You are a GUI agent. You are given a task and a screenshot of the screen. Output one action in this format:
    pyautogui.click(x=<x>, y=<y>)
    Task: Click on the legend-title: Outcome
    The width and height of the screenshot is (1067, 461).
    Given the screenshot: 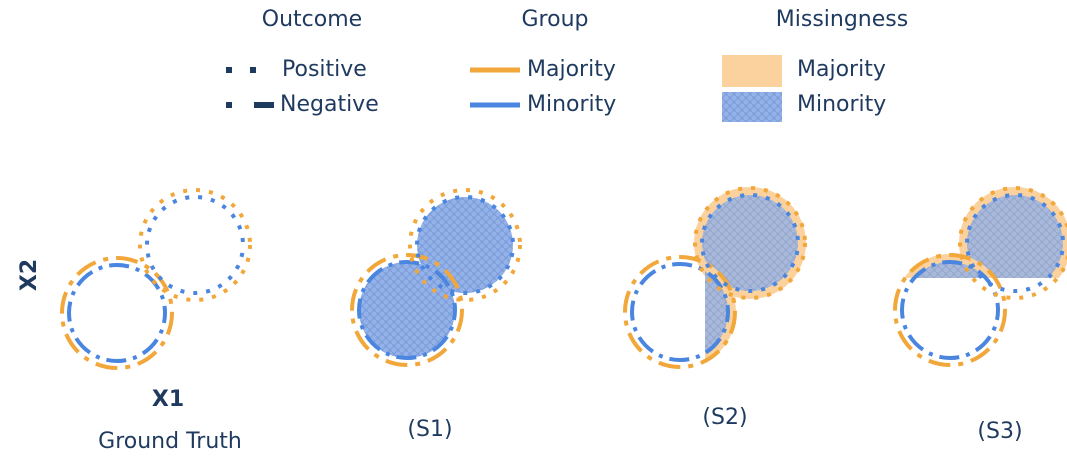 What is the action you would take?
    pyautogui.click(x=312, y=19)
    